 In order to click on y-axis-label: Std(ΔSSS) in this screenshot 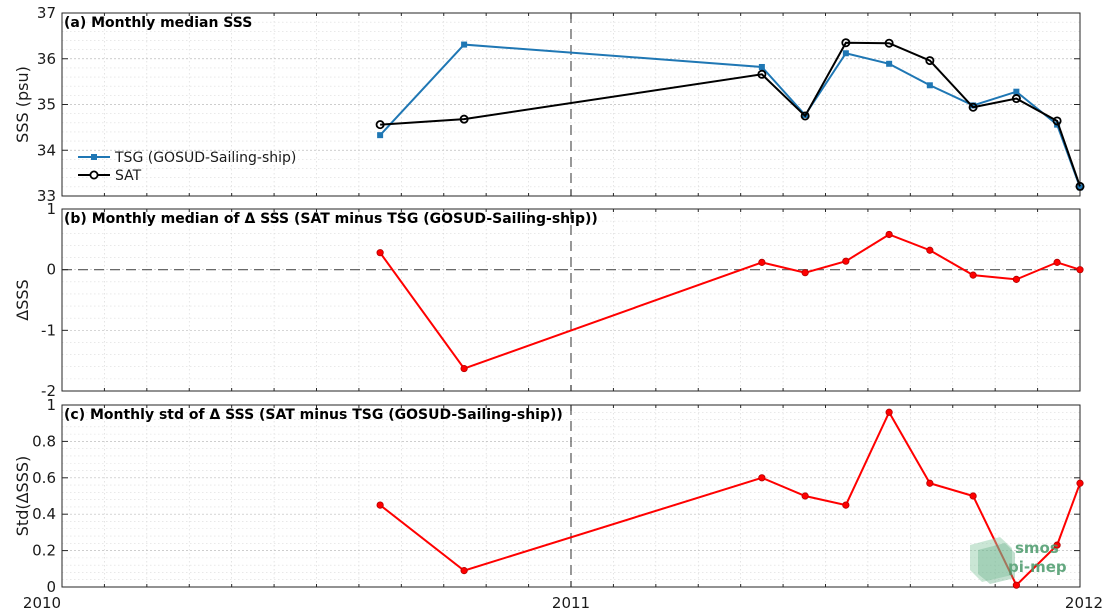, I will do `click(22, 496)`.